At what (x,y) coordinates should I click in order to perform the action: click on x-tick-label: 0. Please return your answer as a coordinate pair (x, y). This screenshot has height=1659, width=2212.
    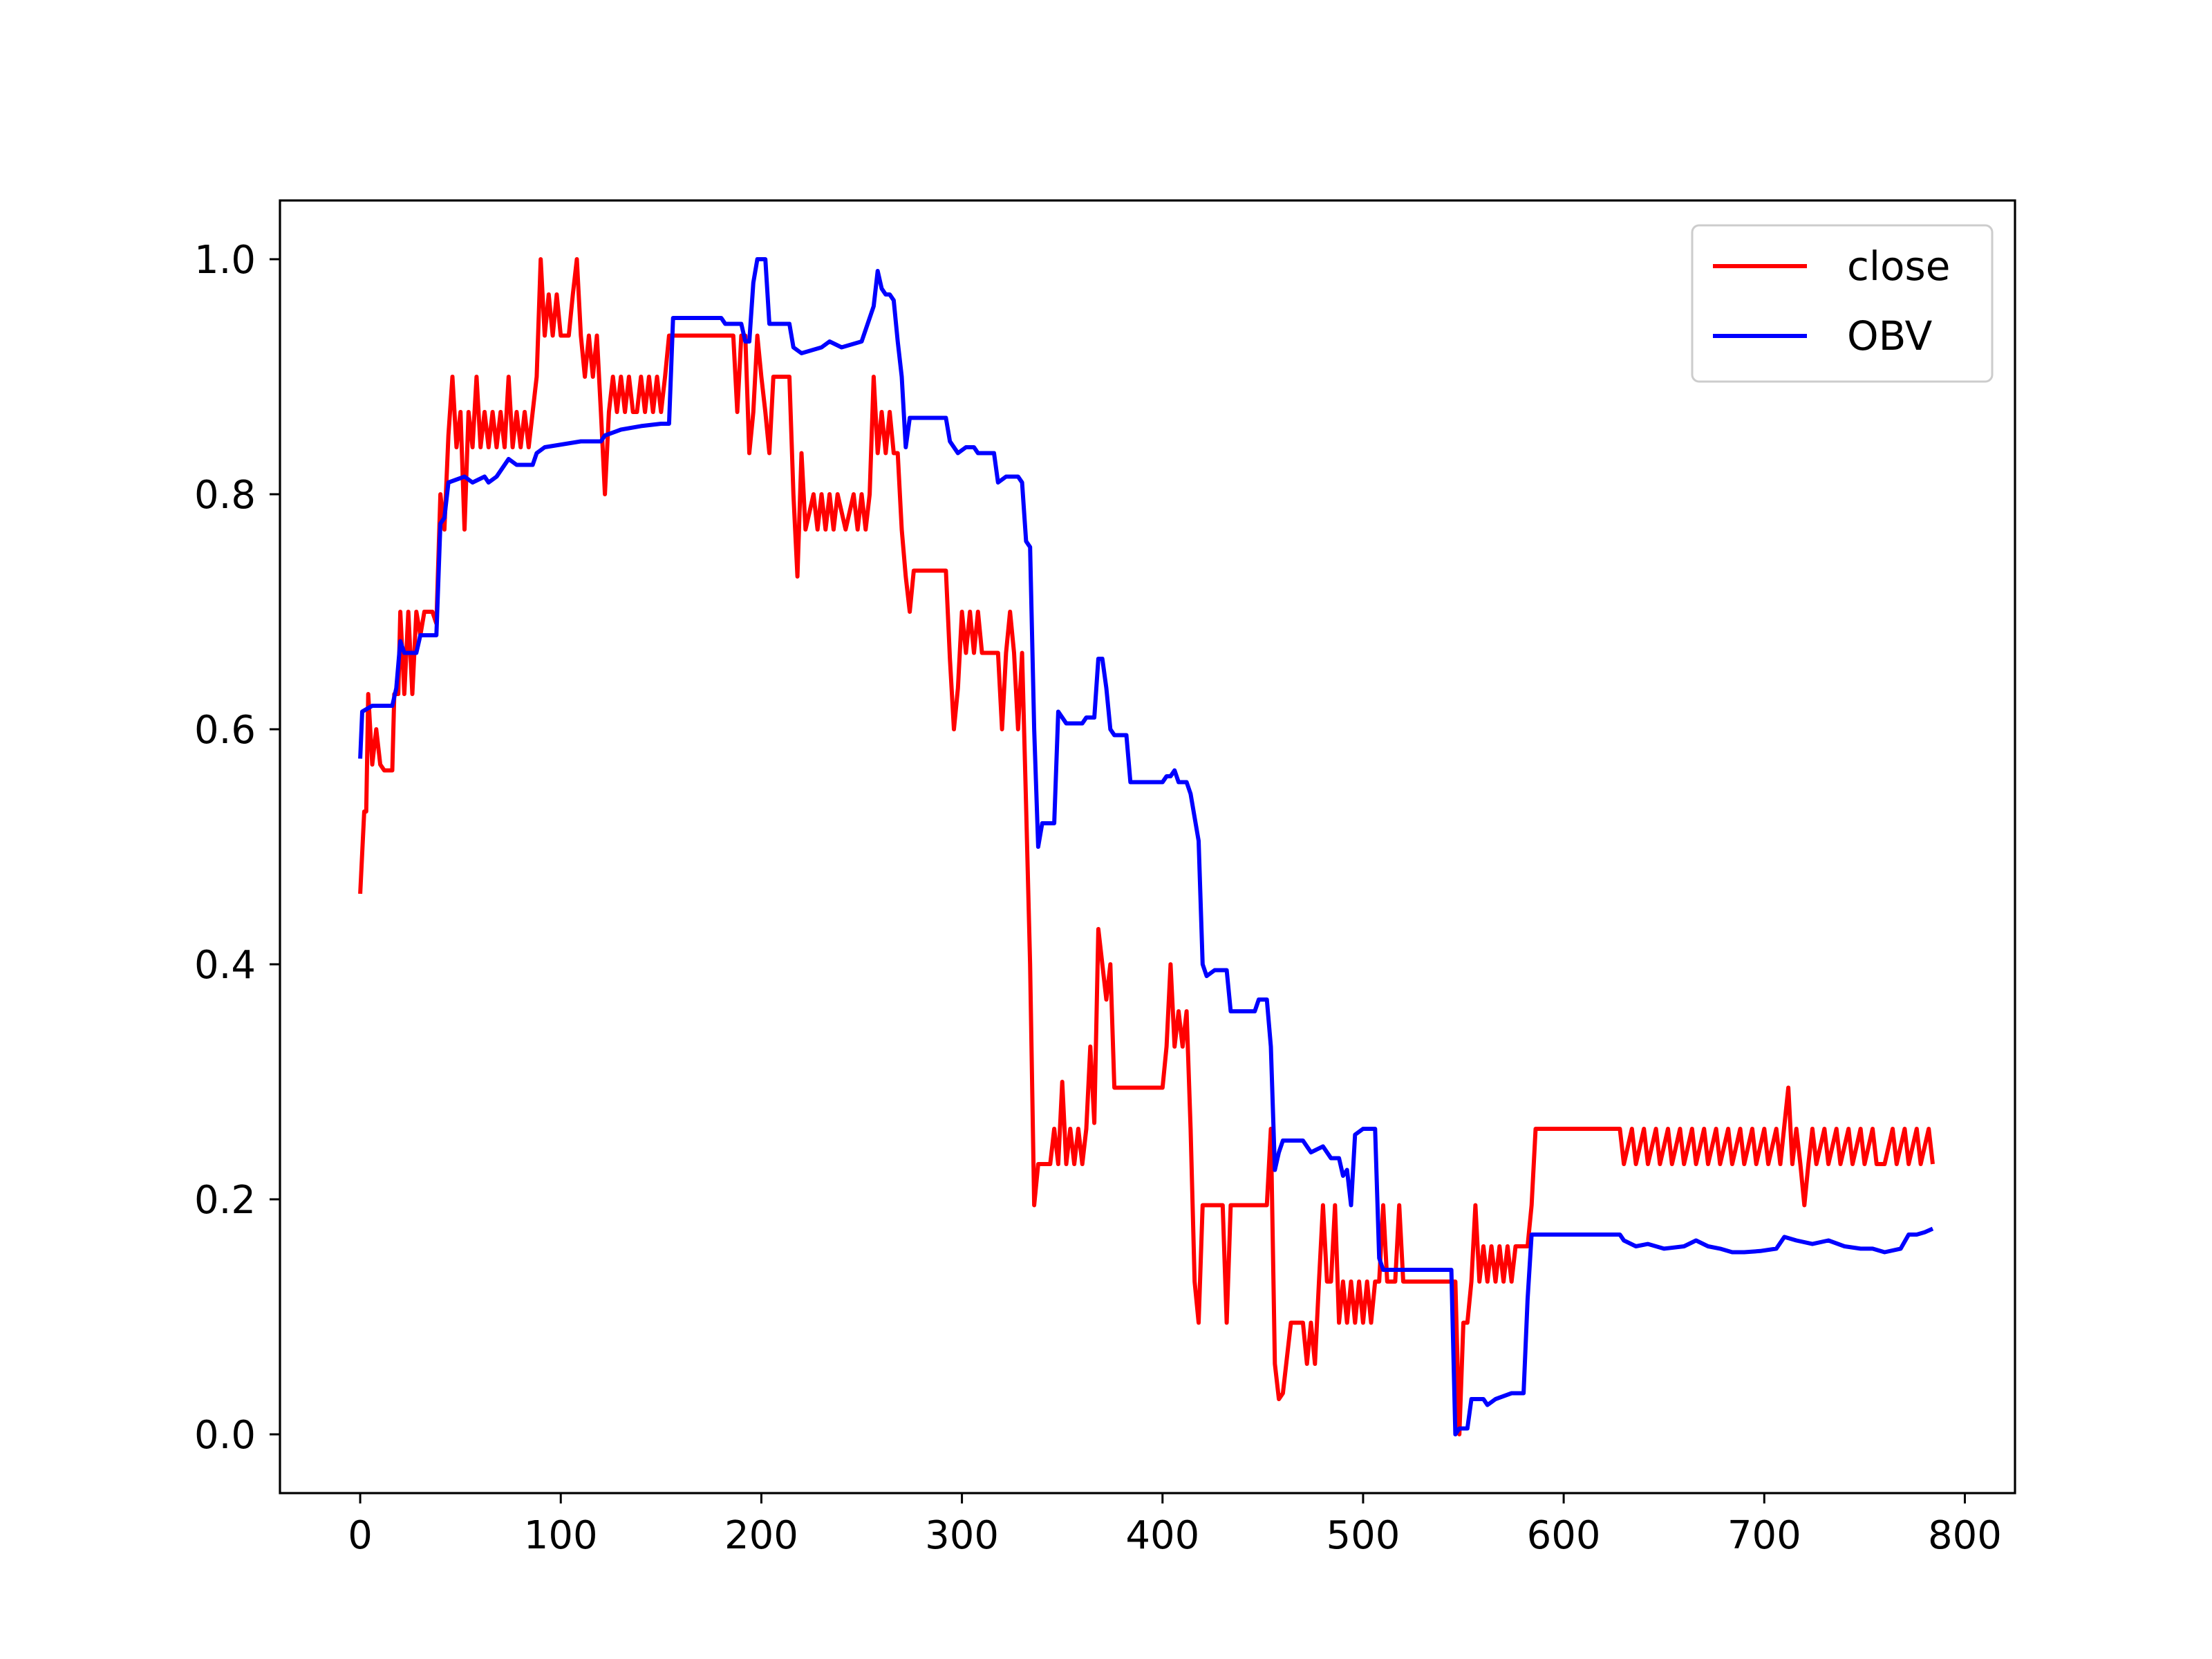
    Looking at the image, I should click on (360, 1535).